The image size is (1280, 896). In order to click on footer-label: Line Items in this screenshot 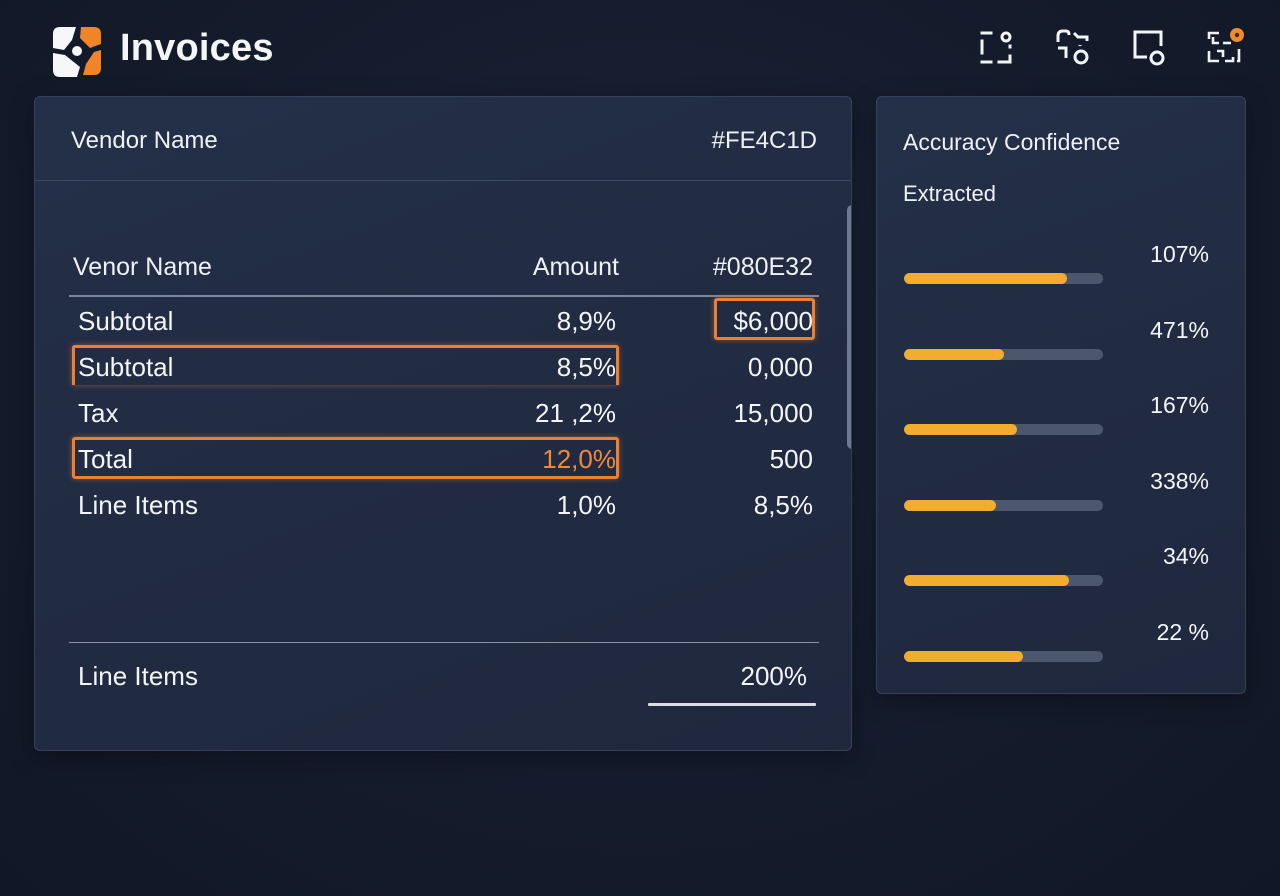, I will do `click(138, 676)`.